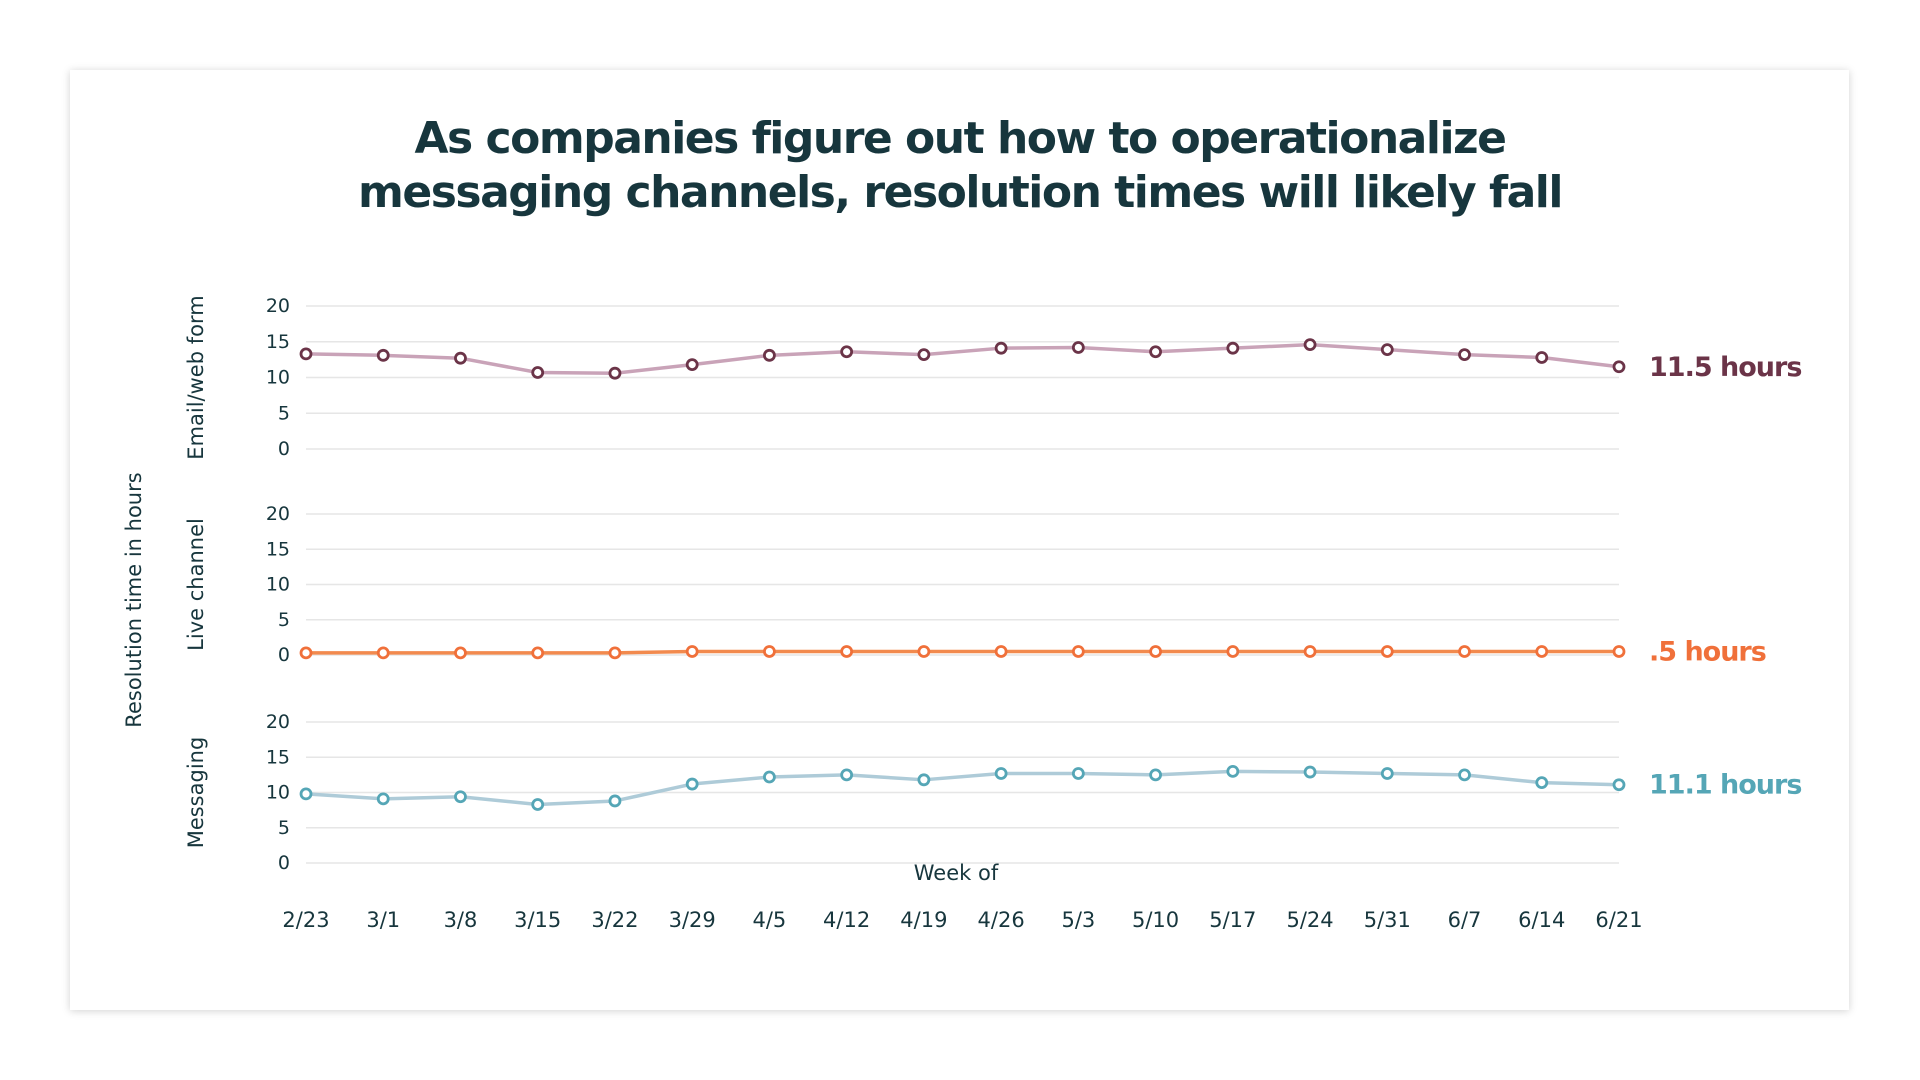 The height and width of the screenshot is (1080, 1920). I want to click on x-tick-label: 6/21, so click(1618, 920).